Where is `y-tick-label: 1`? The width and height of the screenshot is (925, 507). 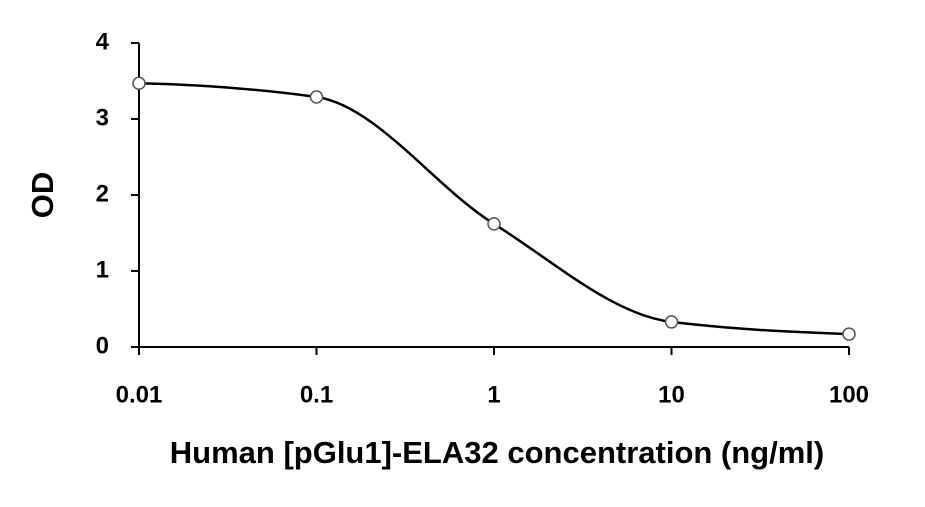
y-tick-label: 1 is located at coordinates (102, 269).